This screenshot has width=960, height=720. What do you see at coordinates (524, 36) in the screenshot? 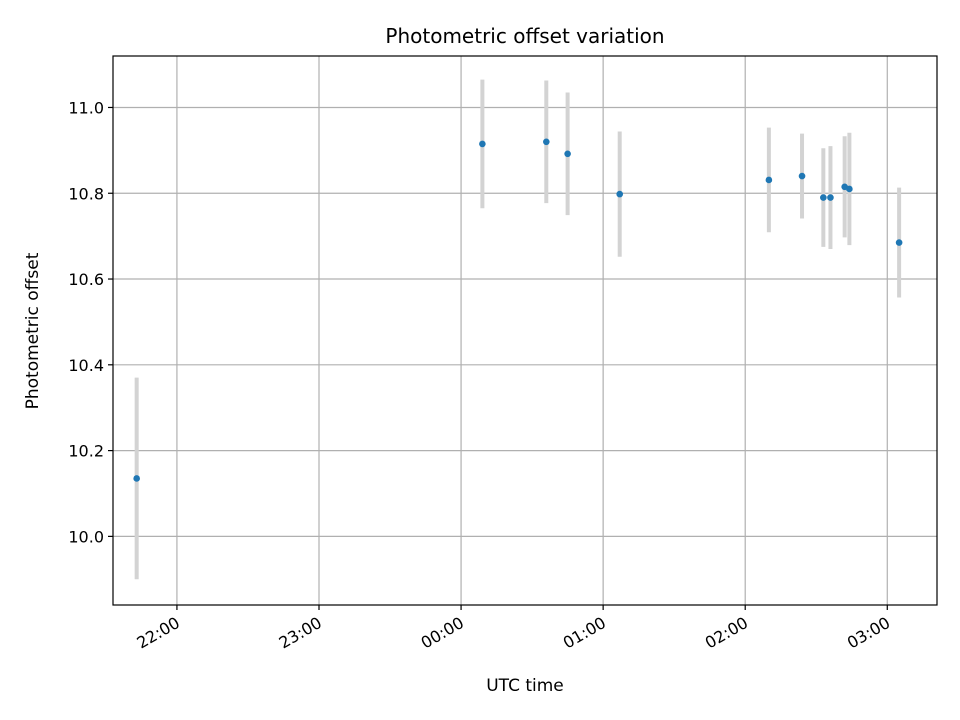
I see `chart-title: Photometric offset variation` at bounding box center [524, 36].